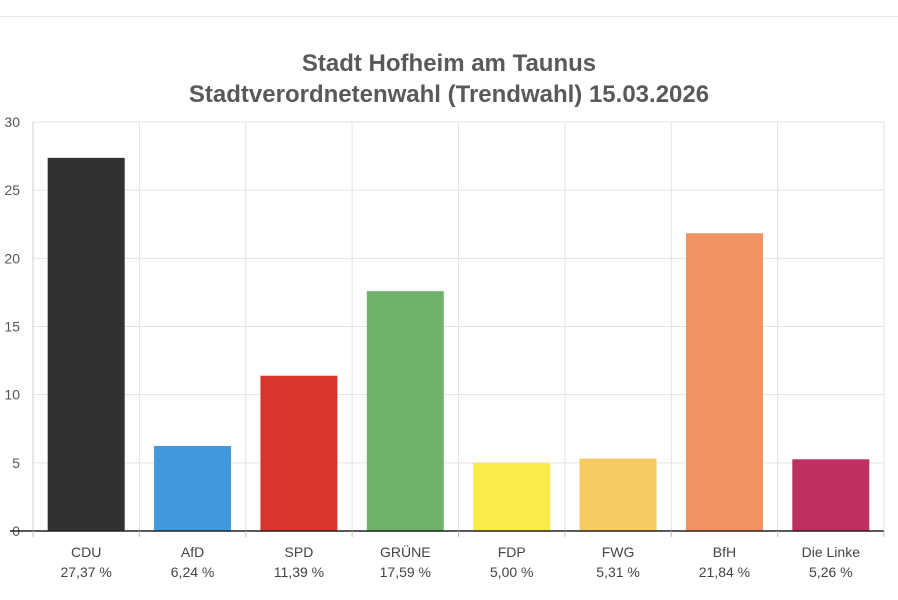  Describe the element at coordinates (831, 495) in the screenshot. I see `bar-die-linke` at that location.